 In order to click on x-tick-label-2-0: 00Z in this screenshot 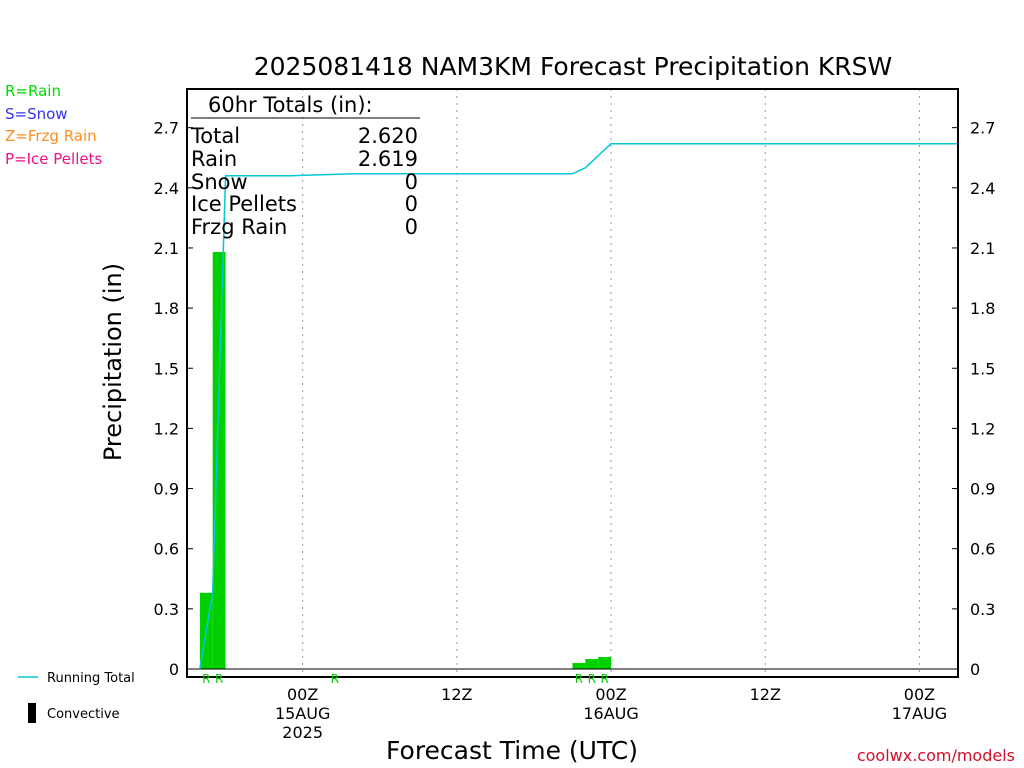, I will do `click(610, 694)`.